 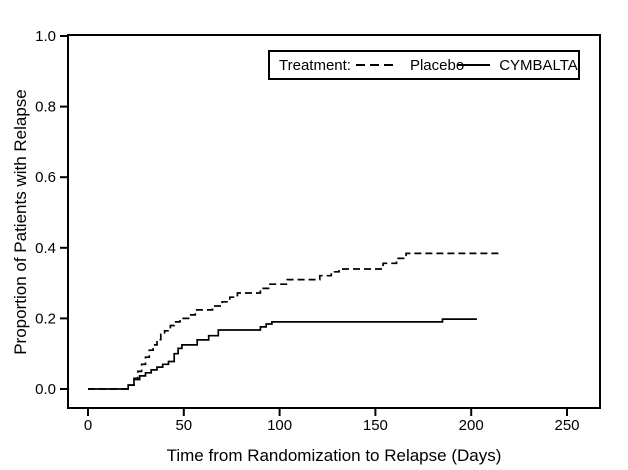 What do you see at coordinates (88, 425) in the screenshot?
I see `x-tick-label: 0` at bounding box center [88, 425].